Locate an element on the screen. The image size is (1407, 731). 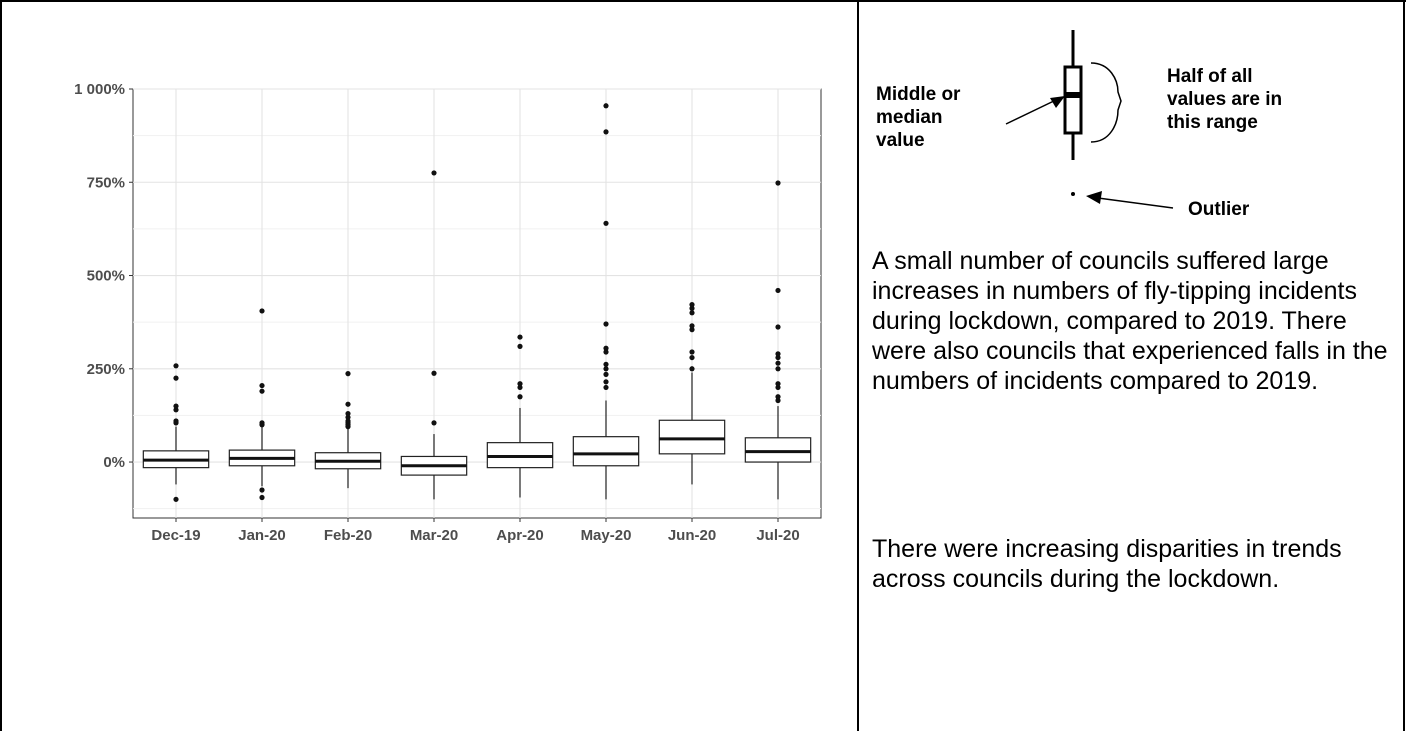
legend-outlier-label: Outlier is located at coordinates (1219, 209).